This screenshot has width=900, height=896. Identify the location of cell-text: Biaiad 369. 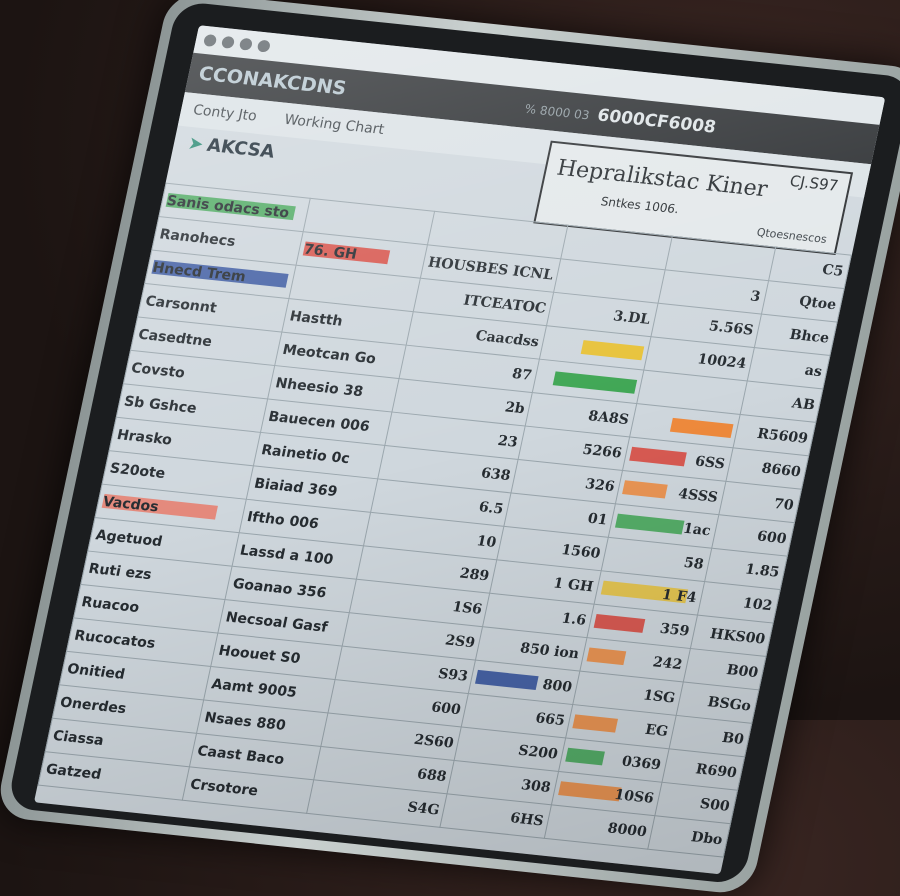
(295, 487).